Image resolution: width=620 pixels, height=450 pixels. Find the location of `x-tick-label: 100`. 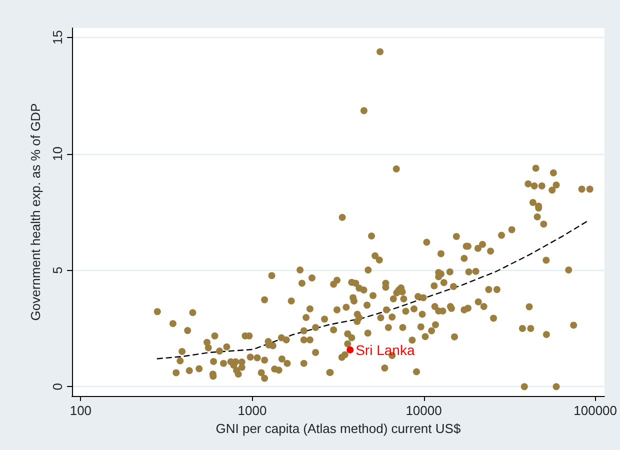

x-tick-label: 100 is located at coordinates (81, 410).